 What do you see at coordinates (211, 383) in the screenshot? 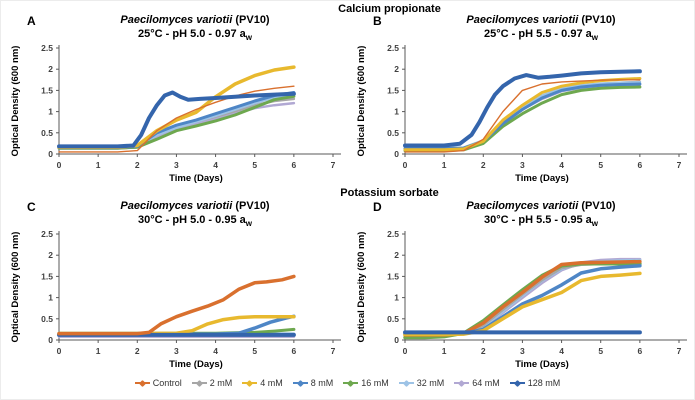
I see `legend-item-2-mm: 2 mM` at bounding box center [211, 383].